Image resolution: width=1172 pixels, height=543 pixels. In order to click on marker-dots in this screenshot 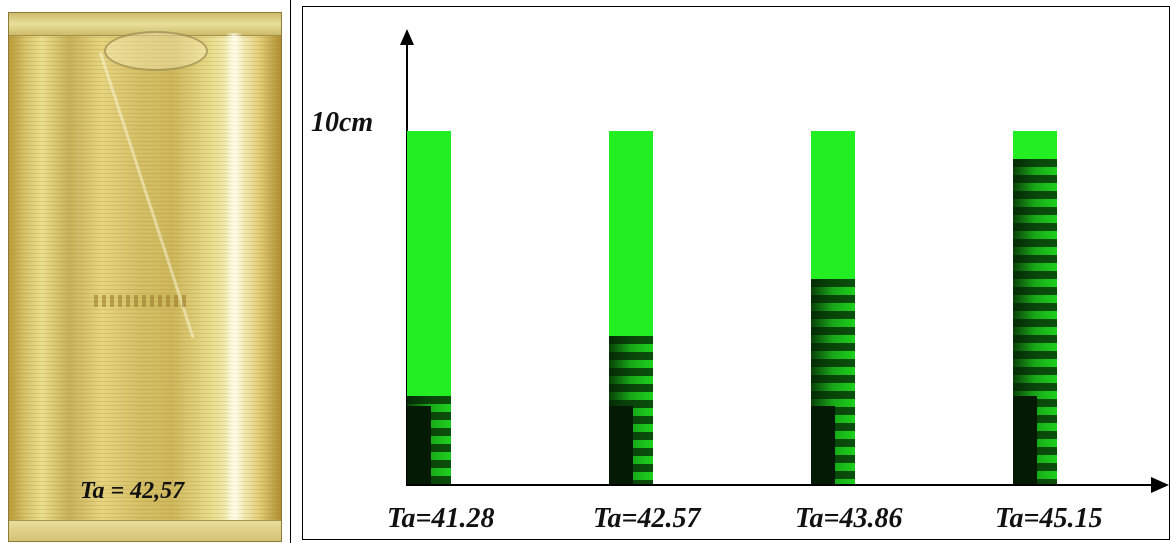, I will do `click(141, 301)`.